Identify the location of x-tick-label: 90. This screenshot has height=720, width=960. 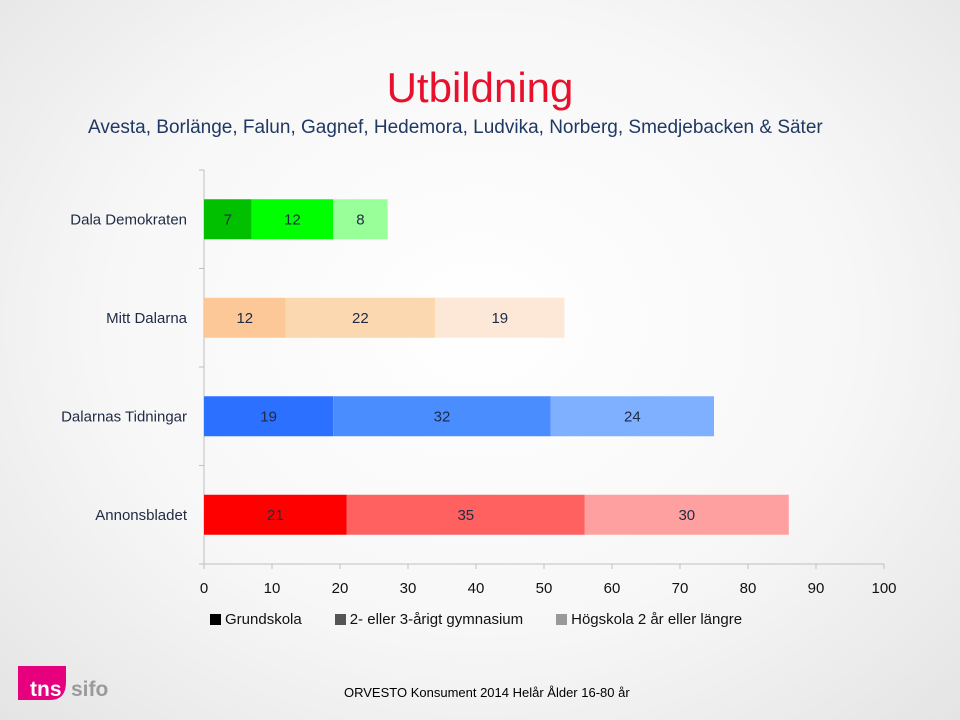
(816, 588).